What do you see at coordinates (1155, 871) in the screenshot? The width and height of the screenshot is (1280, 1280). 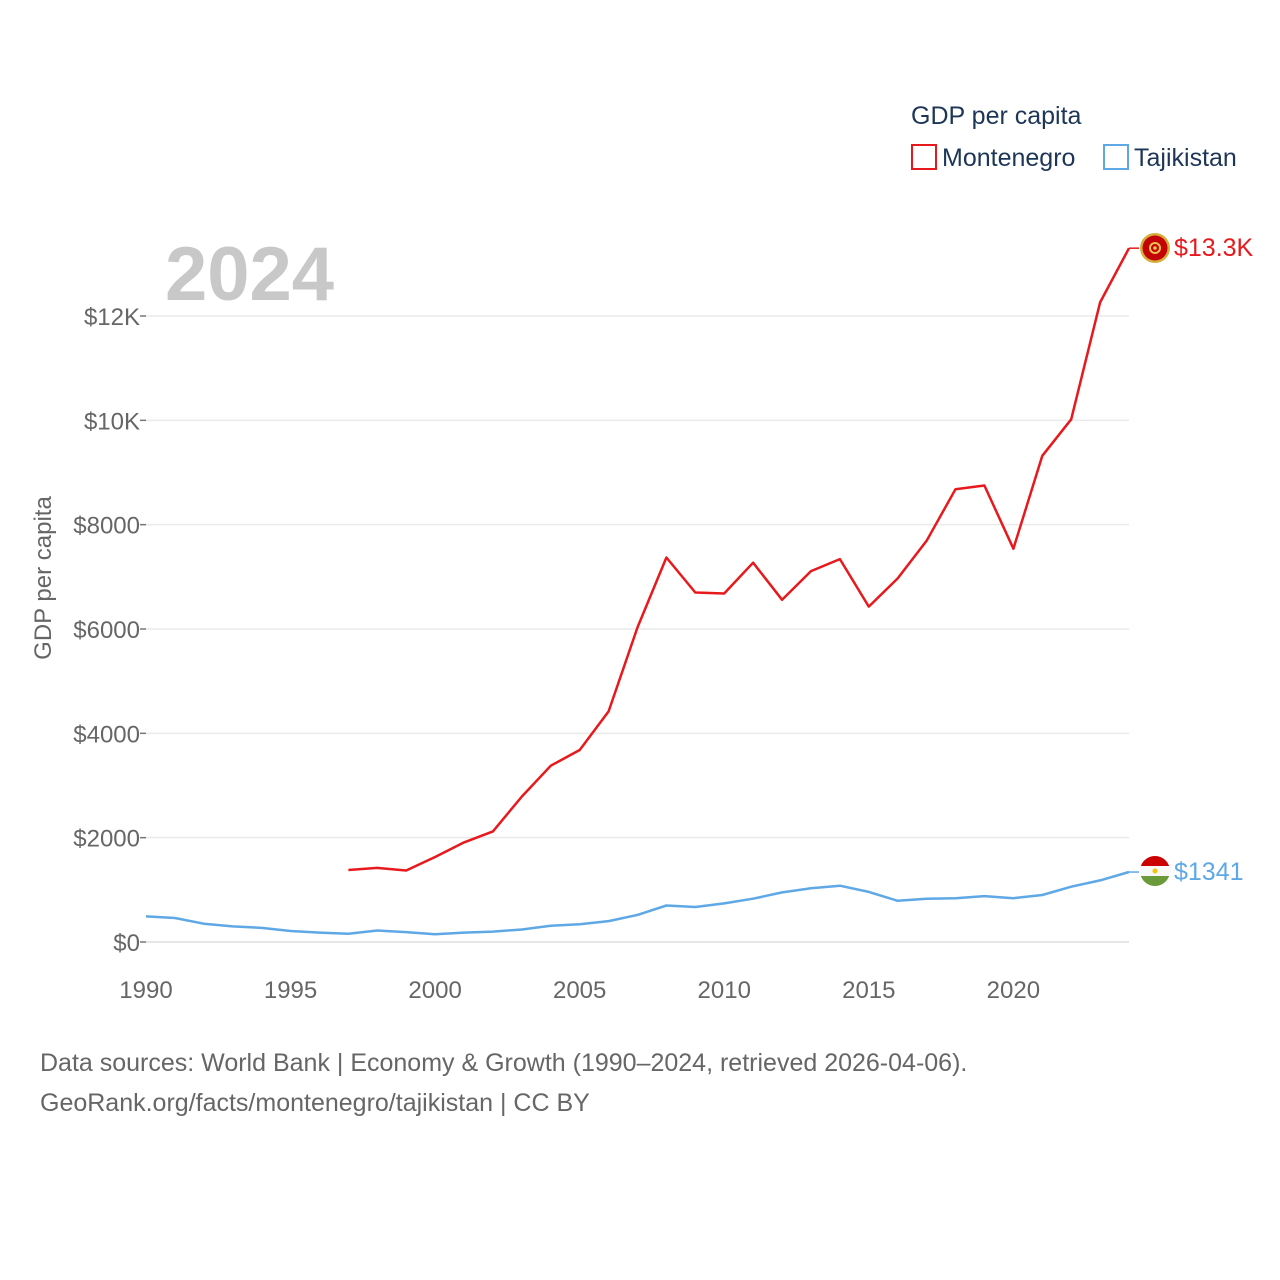 I see `tajikistan-flag-icon` at bounding box center [1155, 871].